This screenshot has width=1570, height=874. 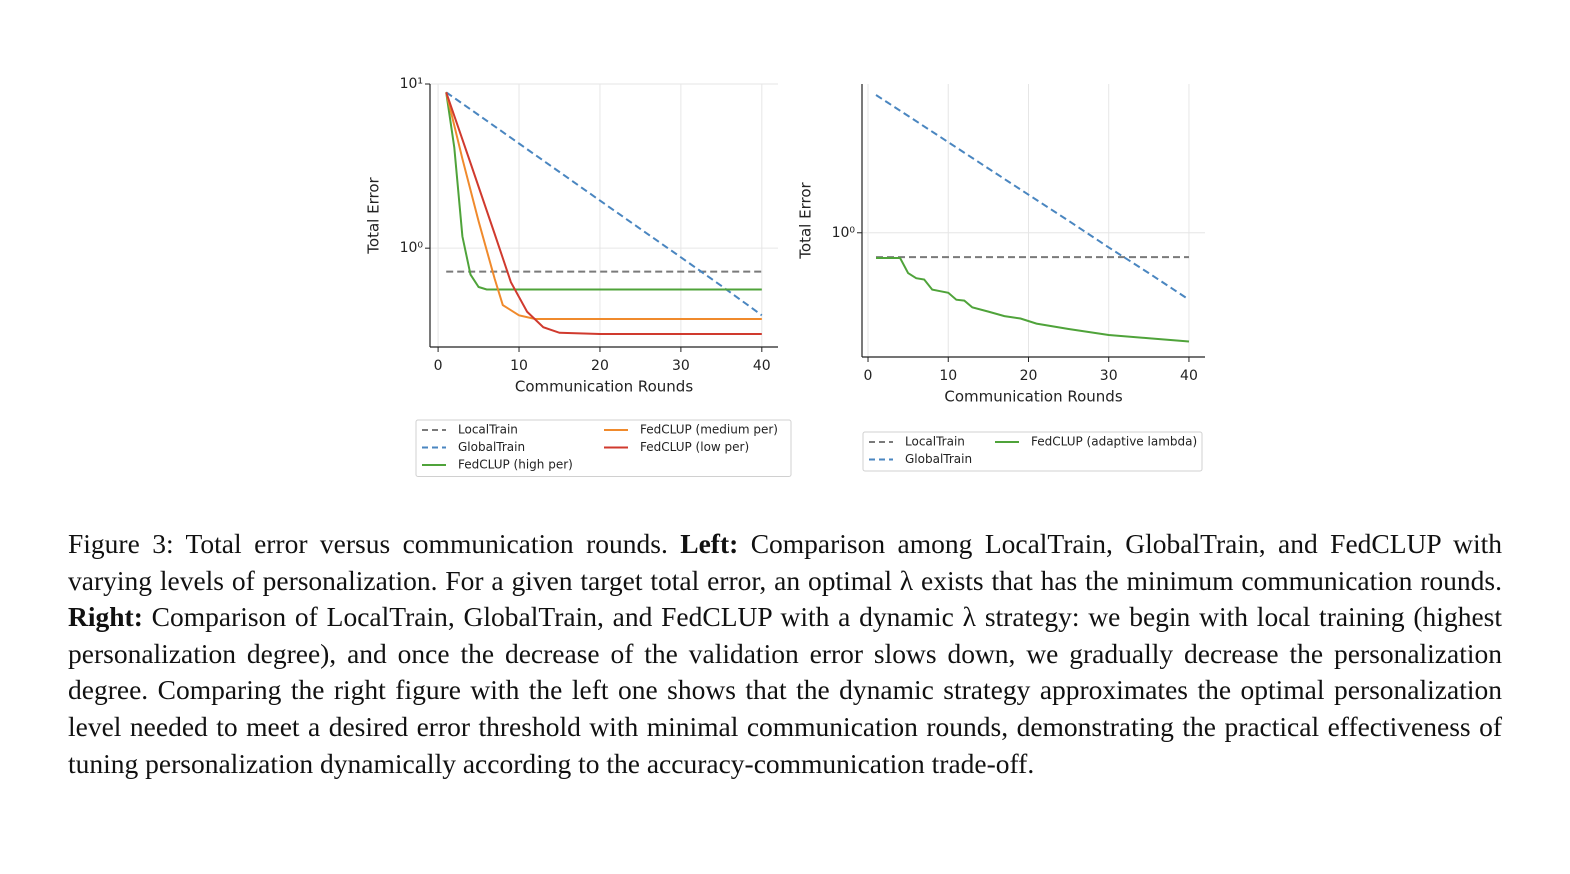 I want to click on legend-label: FedCLUP (low per), so click(x=694, y=447).